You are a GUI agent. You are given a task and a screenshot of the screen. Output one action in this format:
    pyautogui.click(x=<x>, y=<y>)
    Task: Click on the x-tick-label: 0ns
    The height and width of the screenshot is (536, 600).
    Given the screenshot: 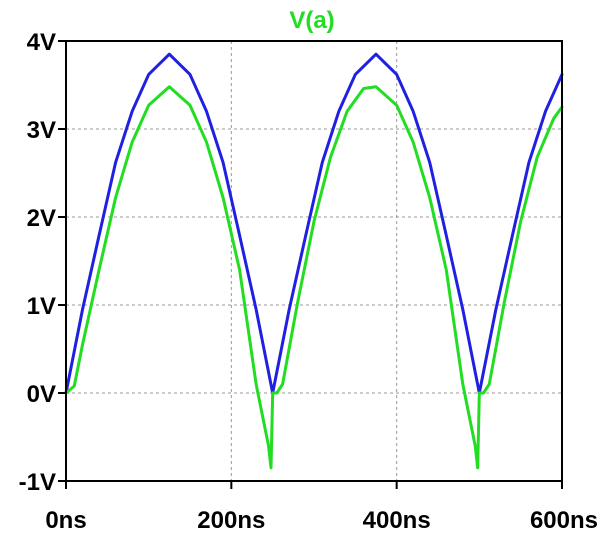 What is the action you would take?
    pyautogui.click(x=65, y=520)
    